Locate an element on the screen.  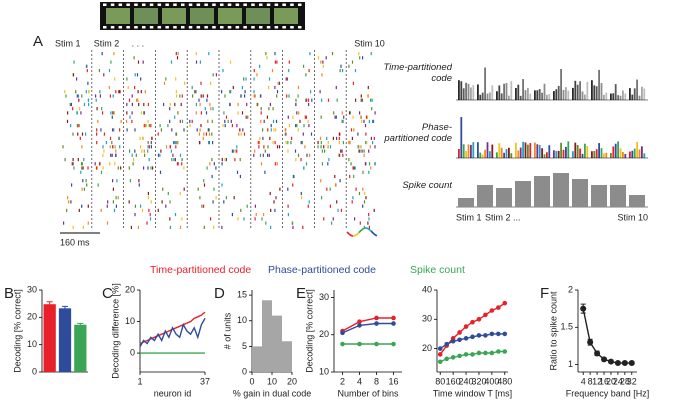
phase-wave is located at coordinates (356, 234).